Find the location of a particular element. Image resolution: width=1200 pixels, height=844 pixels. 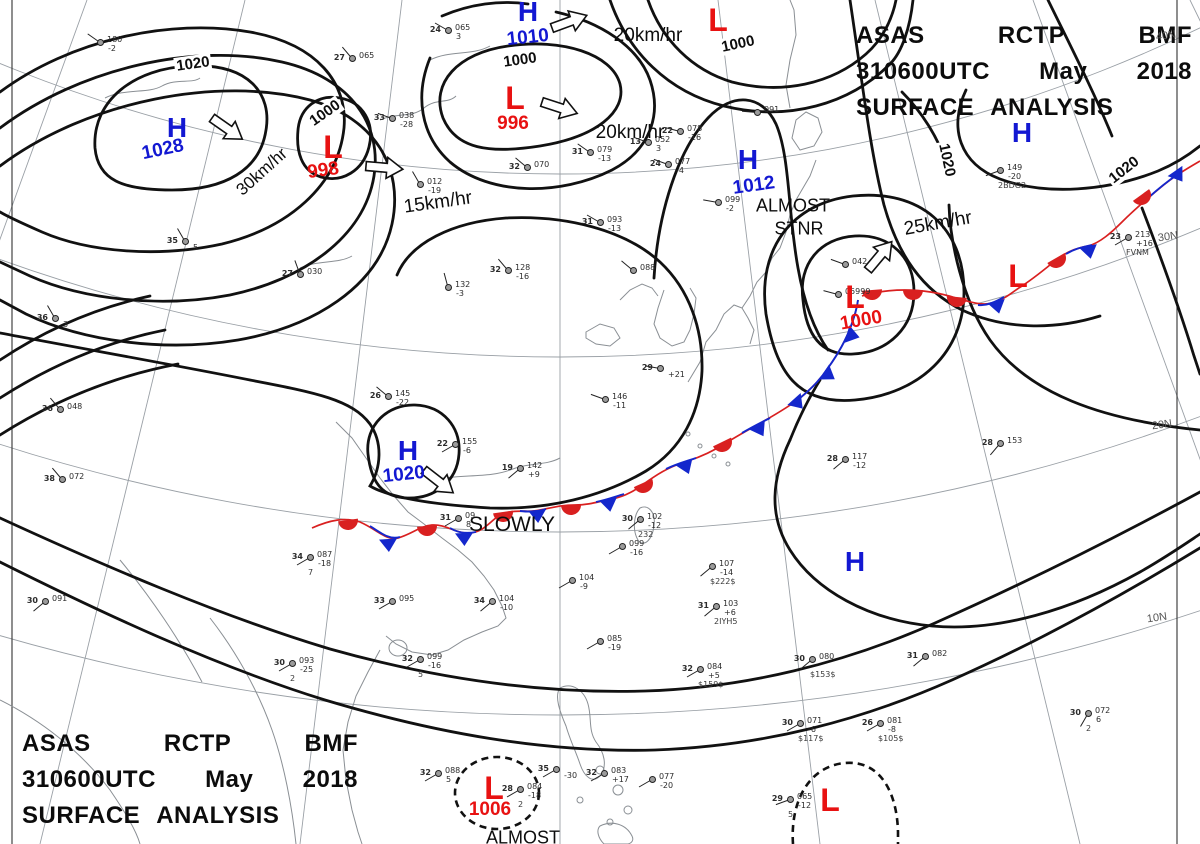

high-pressure-center: H 1012 is located at coordinates (754, 171).